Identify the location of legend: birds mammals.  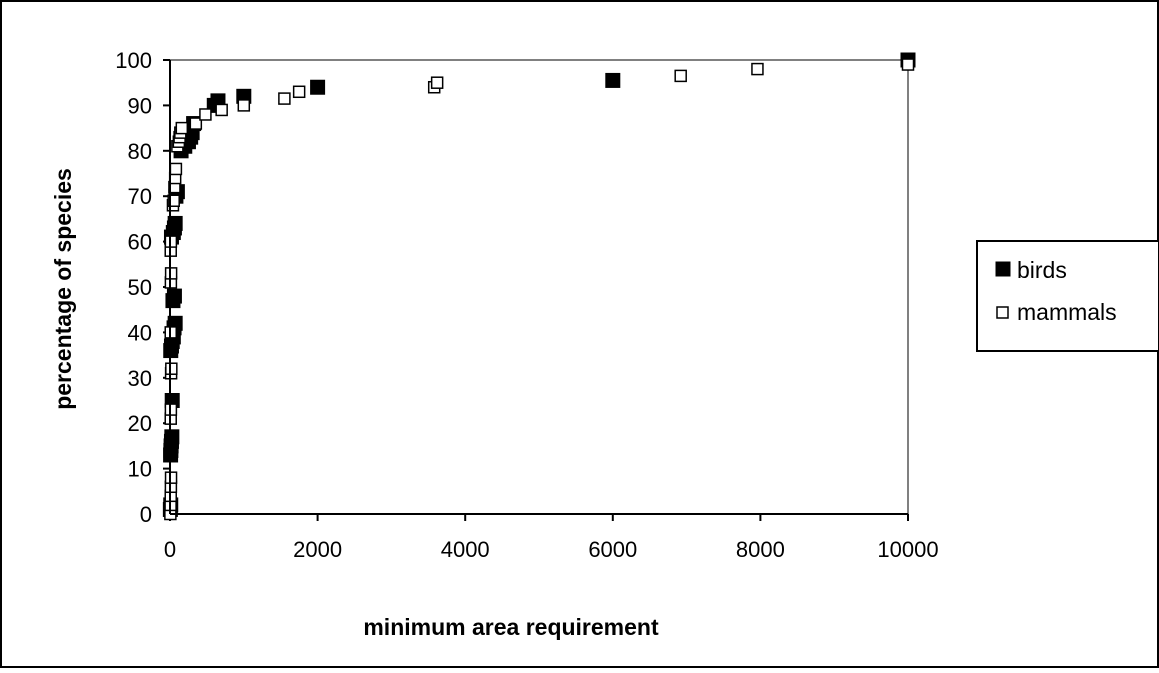
(1067, 296).